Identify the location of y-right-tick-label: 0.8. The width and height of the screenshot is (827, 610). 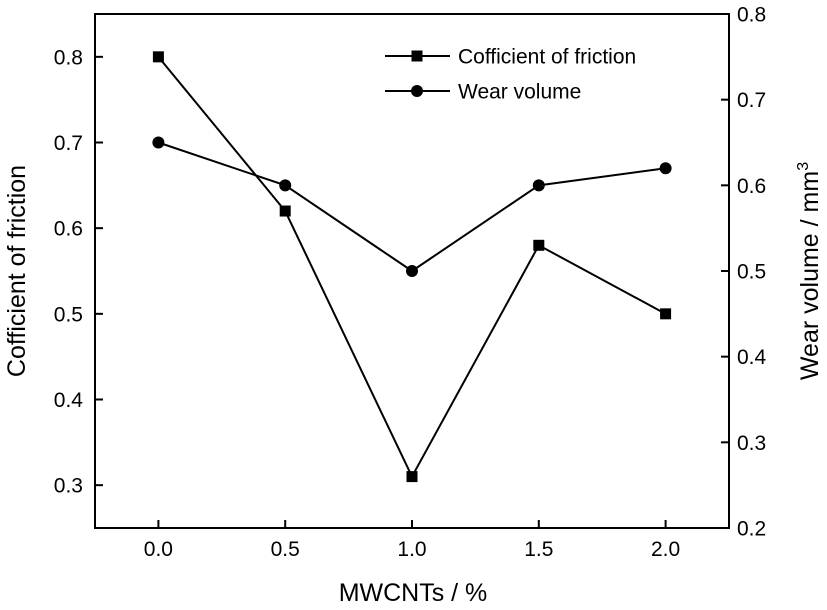
(751, 15).